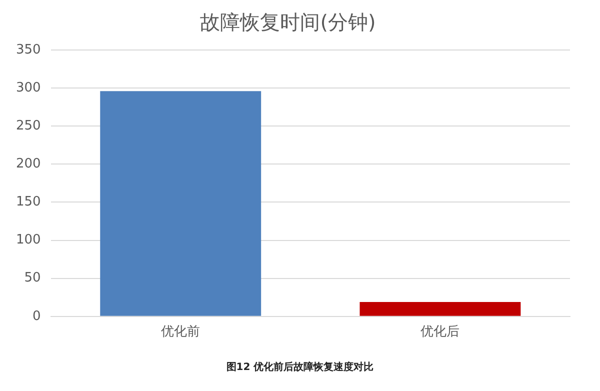 Image resolution: width=600 pixels, height=391 pixels. Describe the element at coordinates (28, 126) in the screenshot. I see `y-tick-label: 250` at that location.